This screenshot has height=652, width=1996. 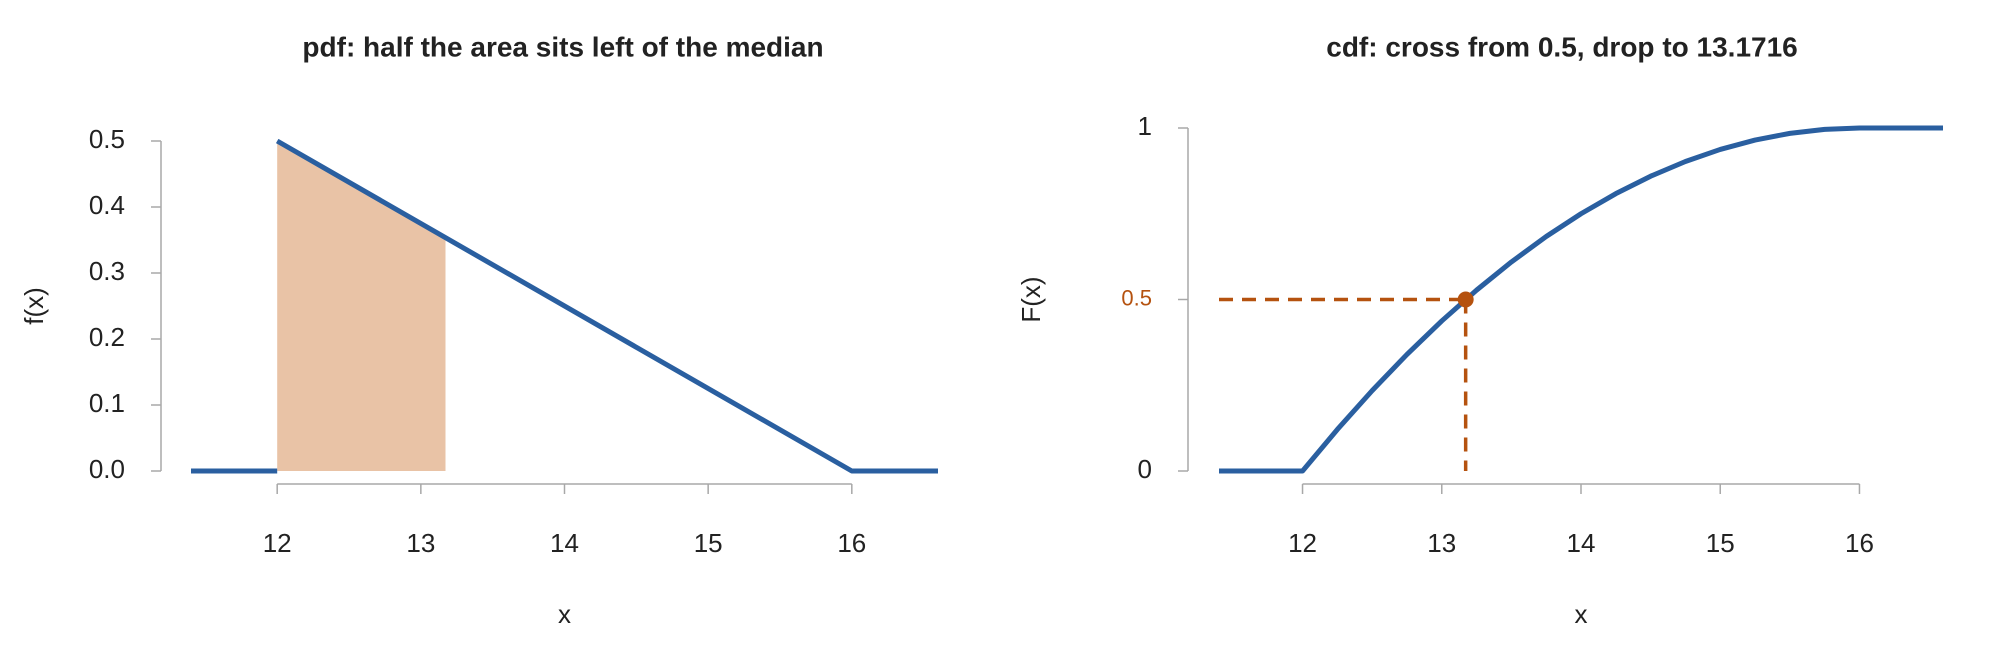 I want to click on y-tick-label: 0, so click(x=1145, y=469).